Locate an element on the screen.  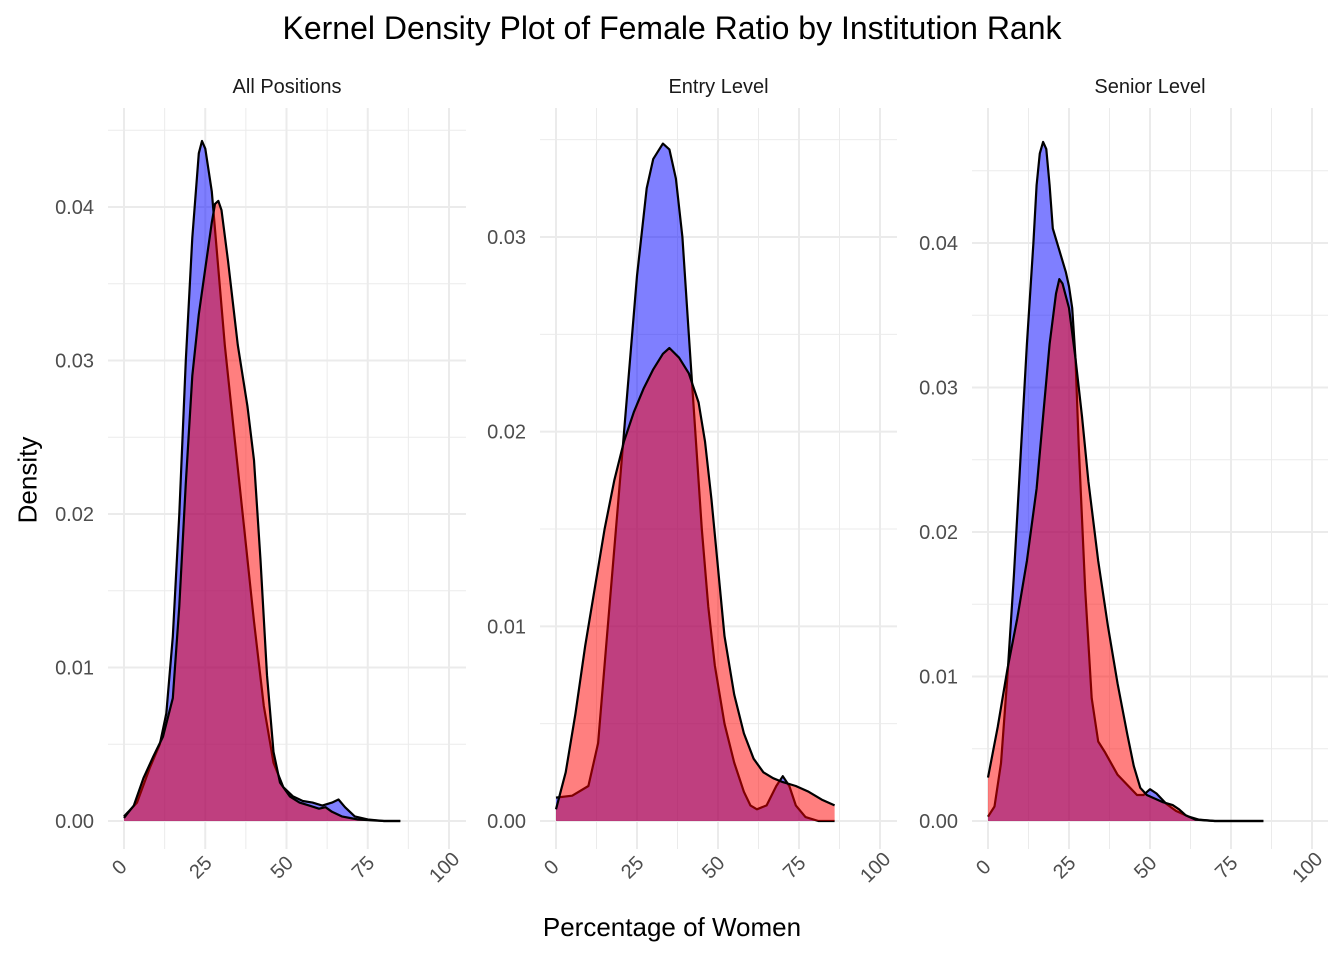
x-axis-label: Percentage of Women is located at coordinates (672, 927).